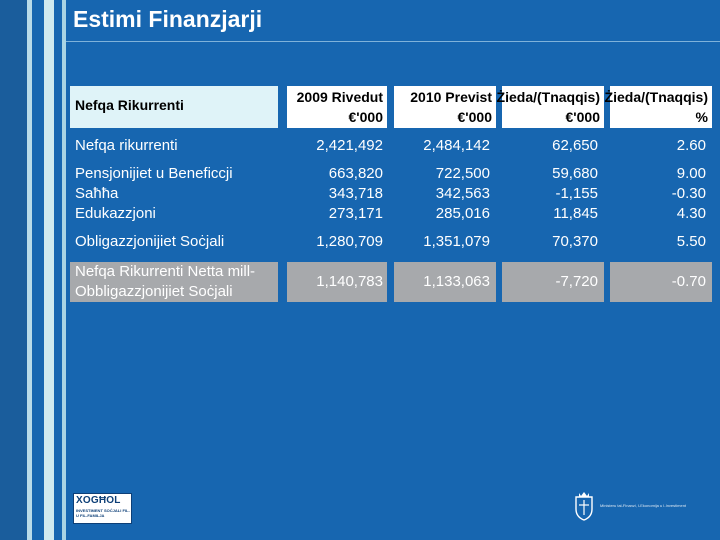  I want to click on header-col-pct-line2: %, so click(701, 117).